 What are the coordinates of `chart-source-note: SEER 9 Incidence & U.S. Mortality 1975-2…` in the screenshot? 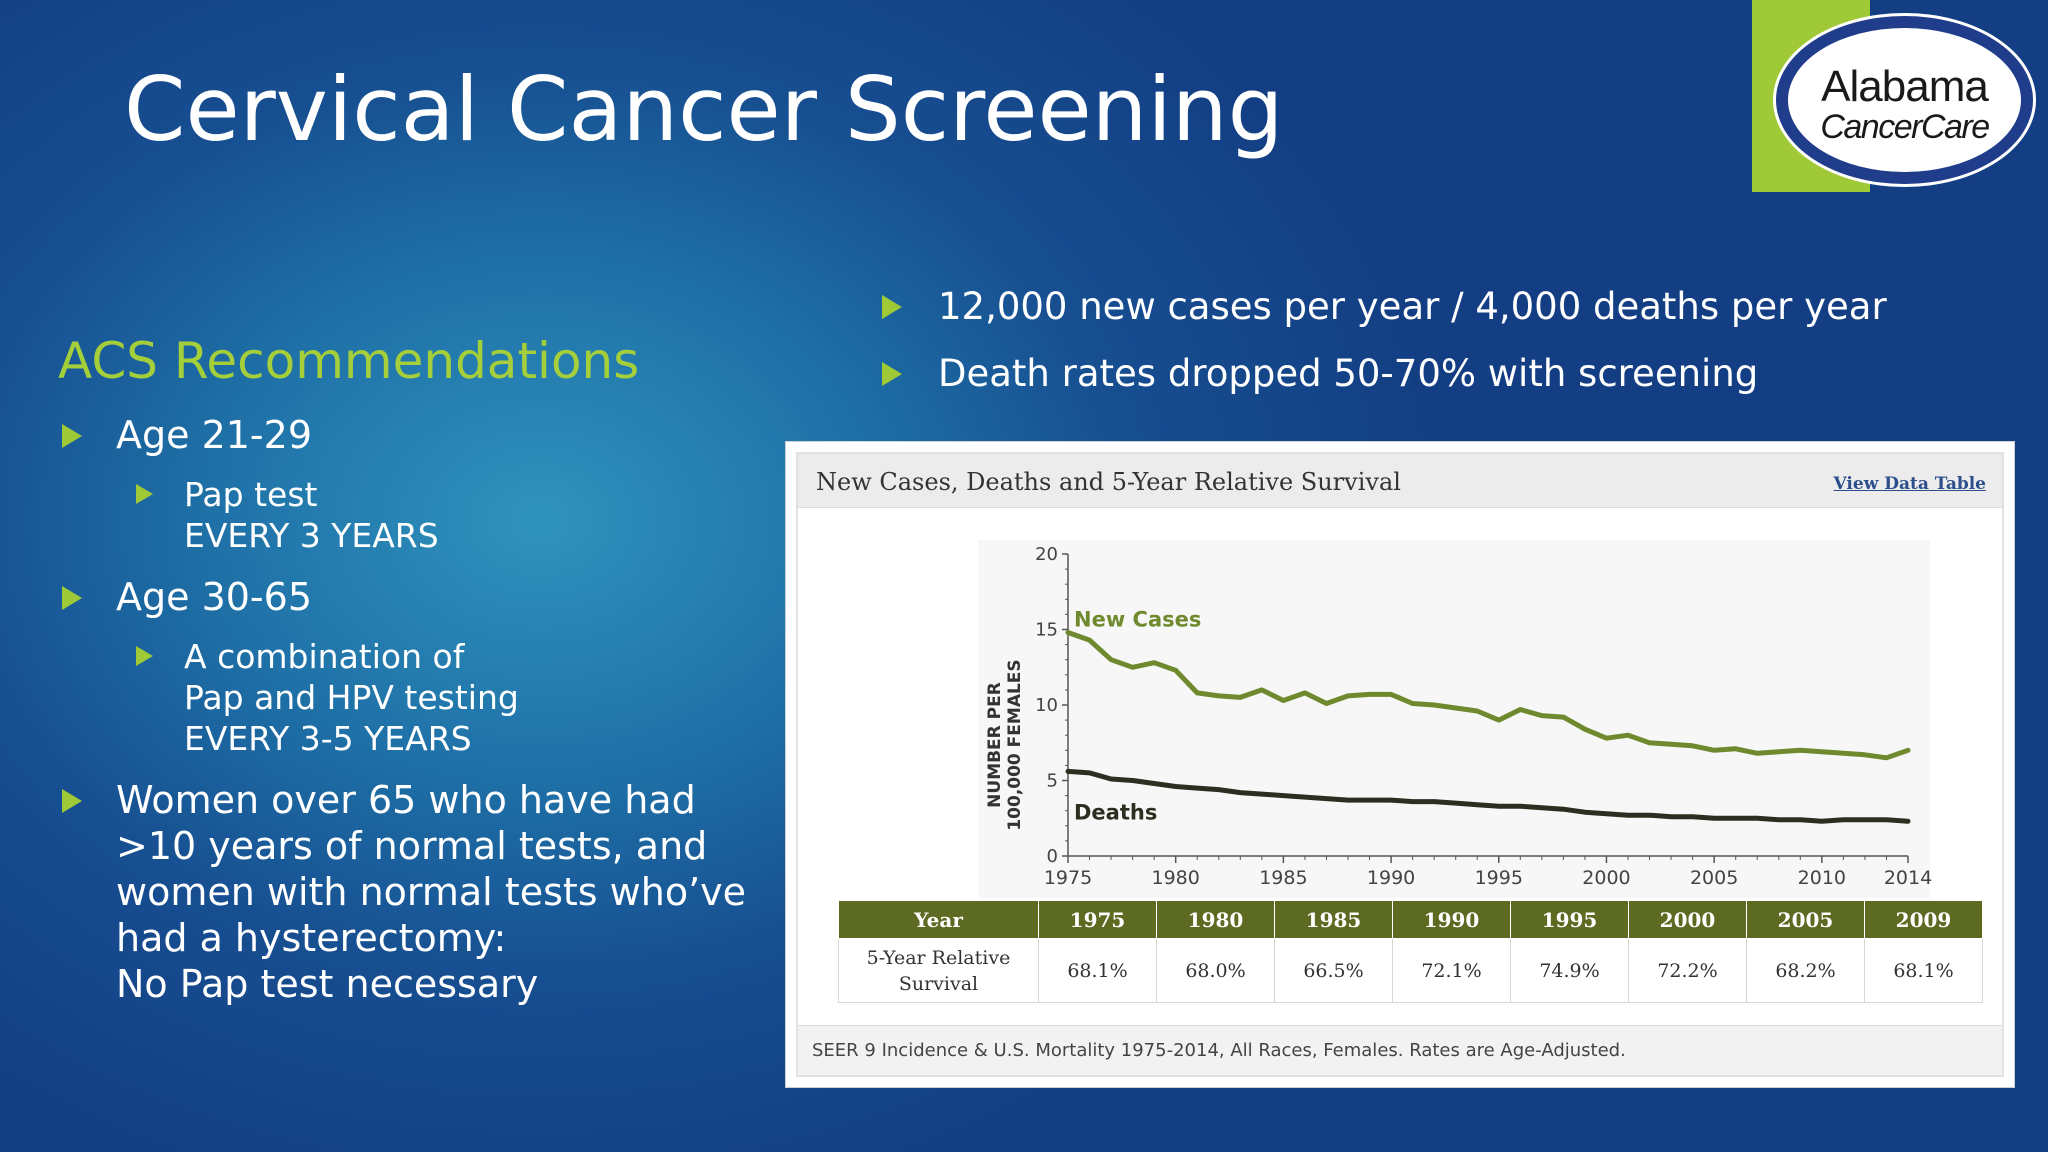 It's located at (1219, 1050).